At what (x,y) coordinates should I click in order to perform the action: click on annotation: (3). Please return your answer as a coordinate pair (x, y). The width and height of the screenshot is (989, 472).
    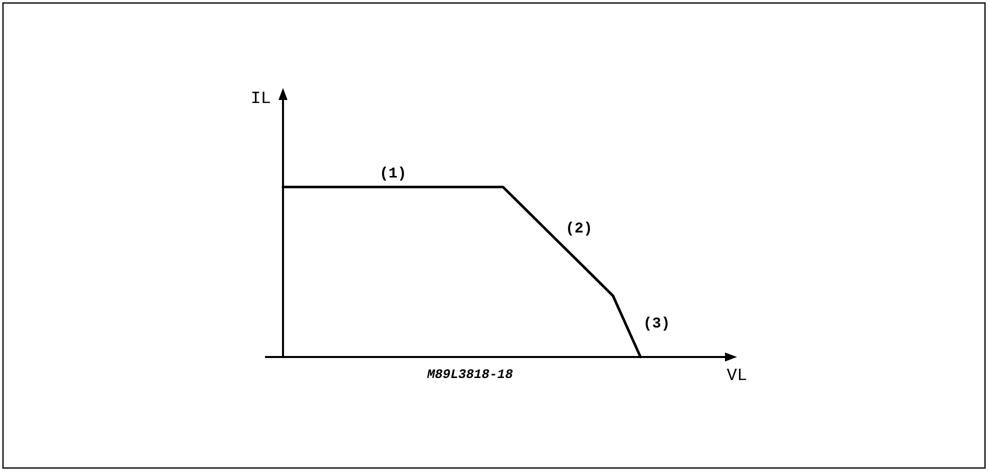
    Looking at the image, I should click on (656, 323).